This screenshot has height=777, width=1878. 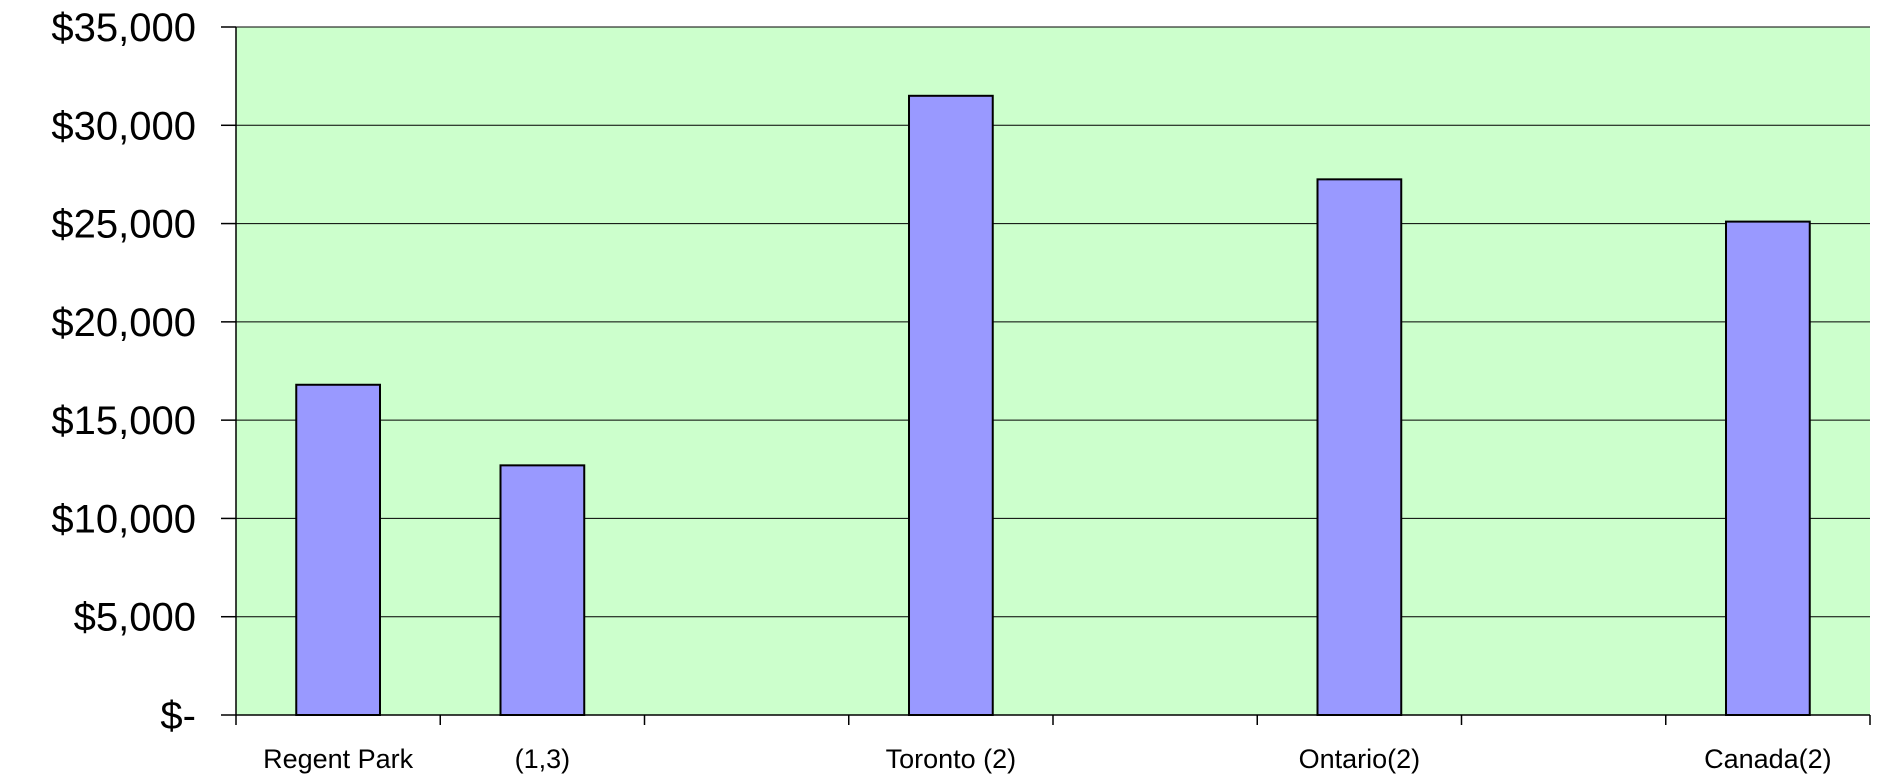 What do you see at coordinates (123, 126) in the screenshot?
I see `y-tick-label: $30,000` at bounding box center [123, 126].